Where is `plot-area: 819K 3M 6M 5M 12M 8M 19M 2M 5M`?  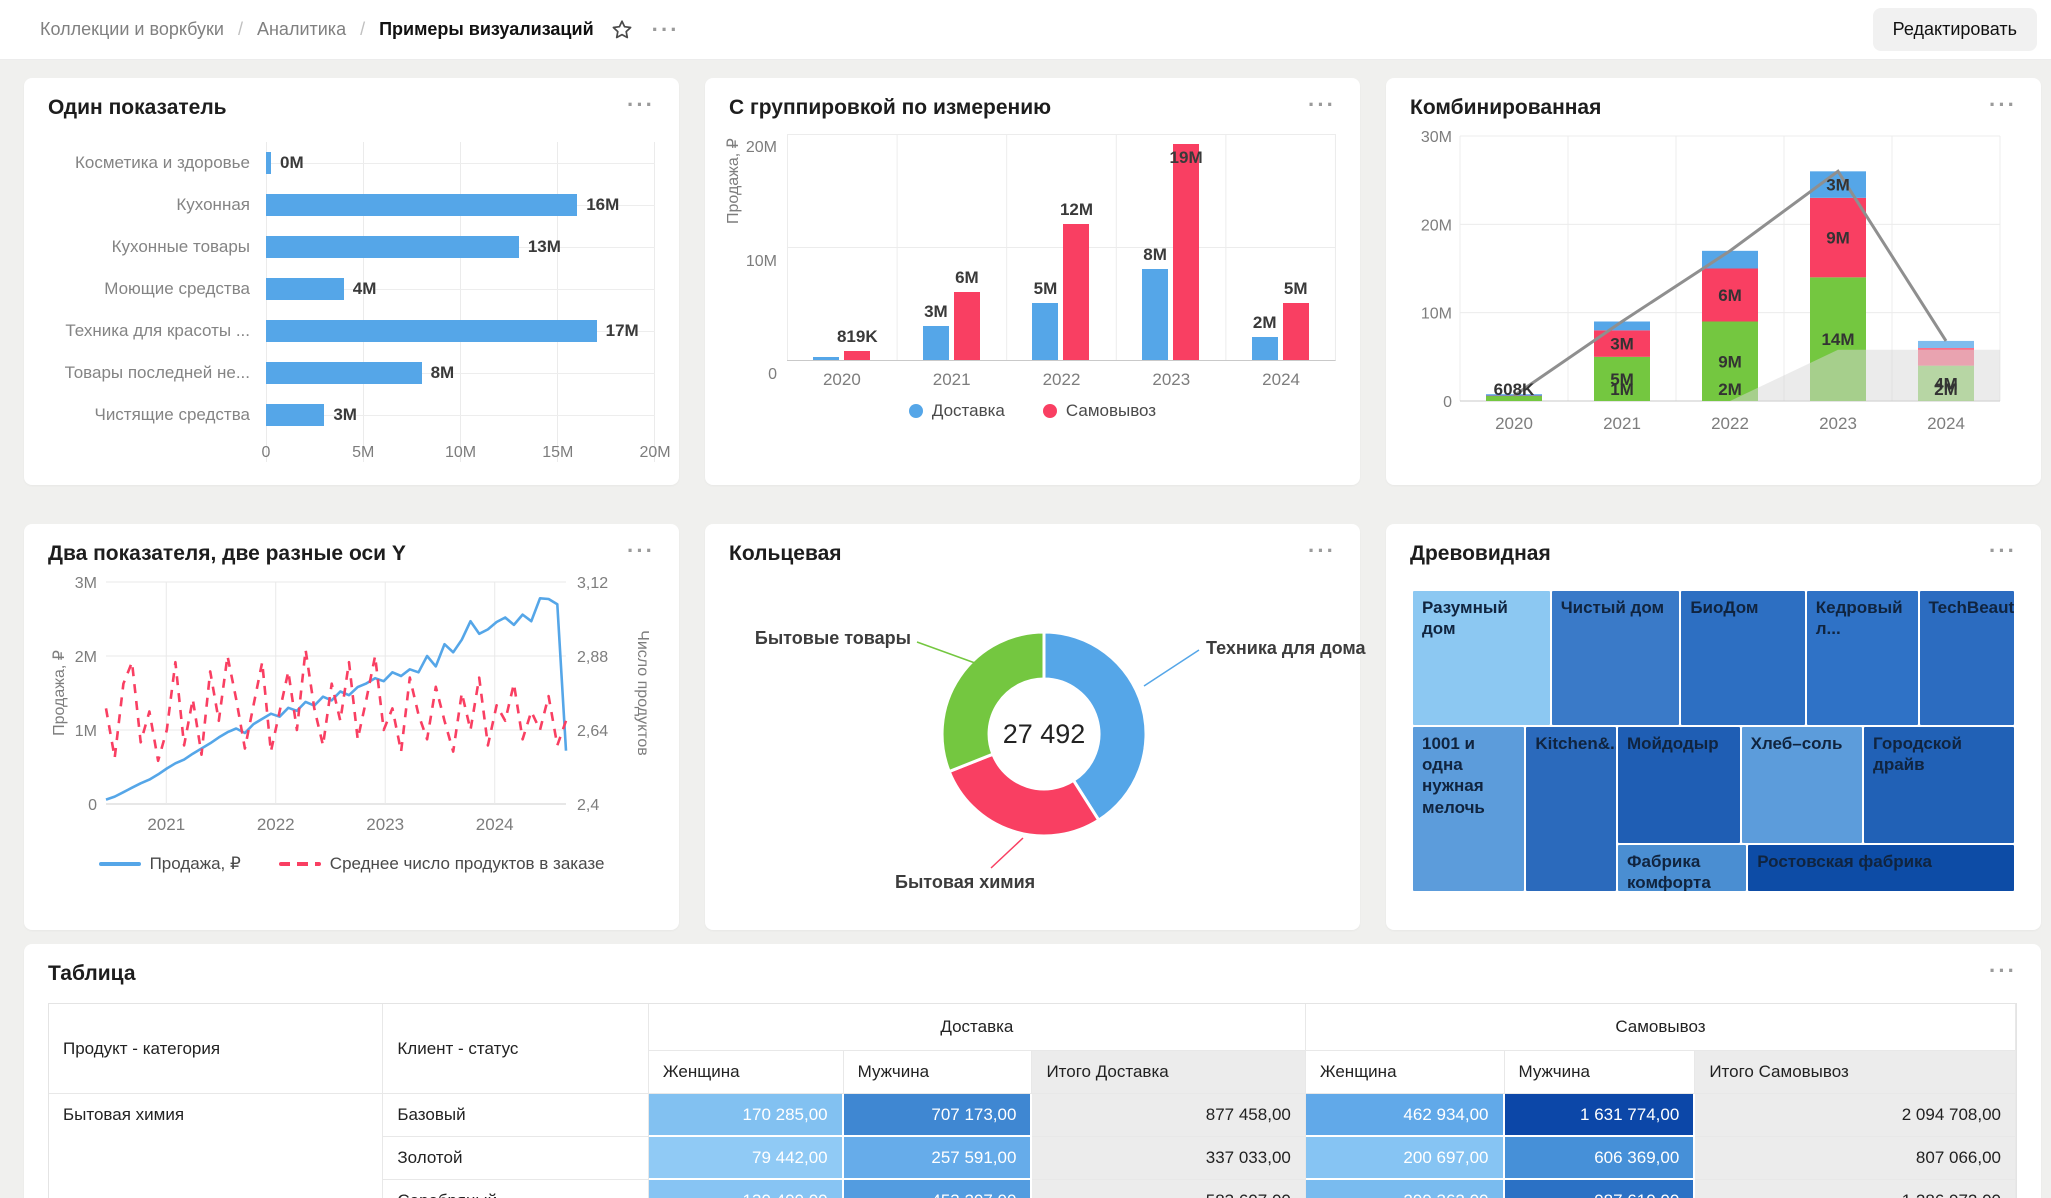 plot-area: 819K 3M 6M 5M 12M 8M 19M 2M 5M is located at coordinates (1061, 247).